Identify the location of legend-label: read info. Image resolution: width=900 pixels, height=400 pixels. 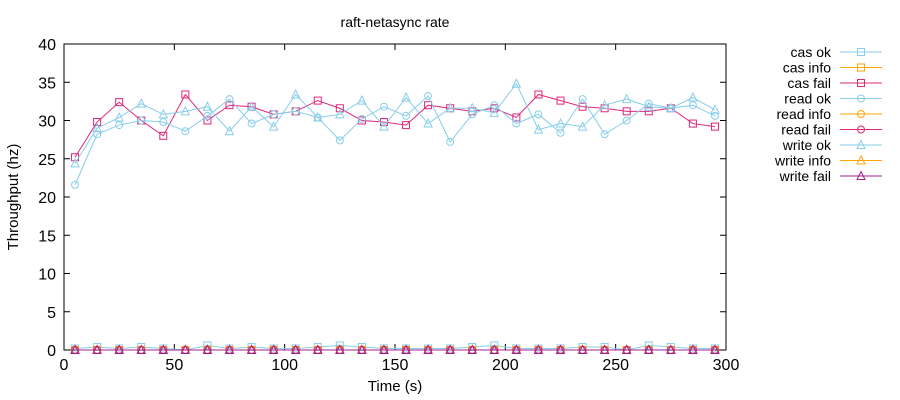
(804, 114).